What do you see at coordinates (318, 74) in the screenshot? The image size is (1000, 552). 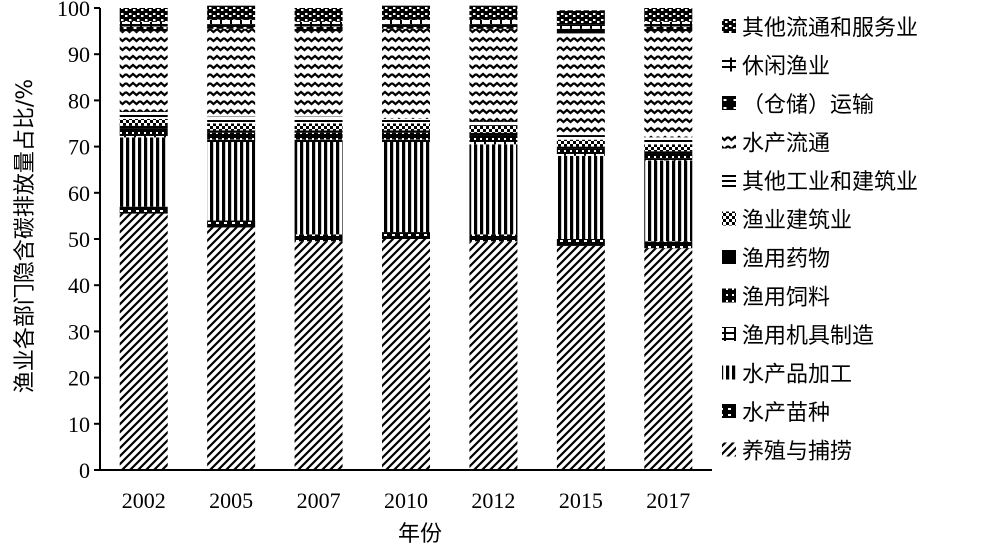 I see `bar-segment-2007-s8` at bounding box center [318, 74].